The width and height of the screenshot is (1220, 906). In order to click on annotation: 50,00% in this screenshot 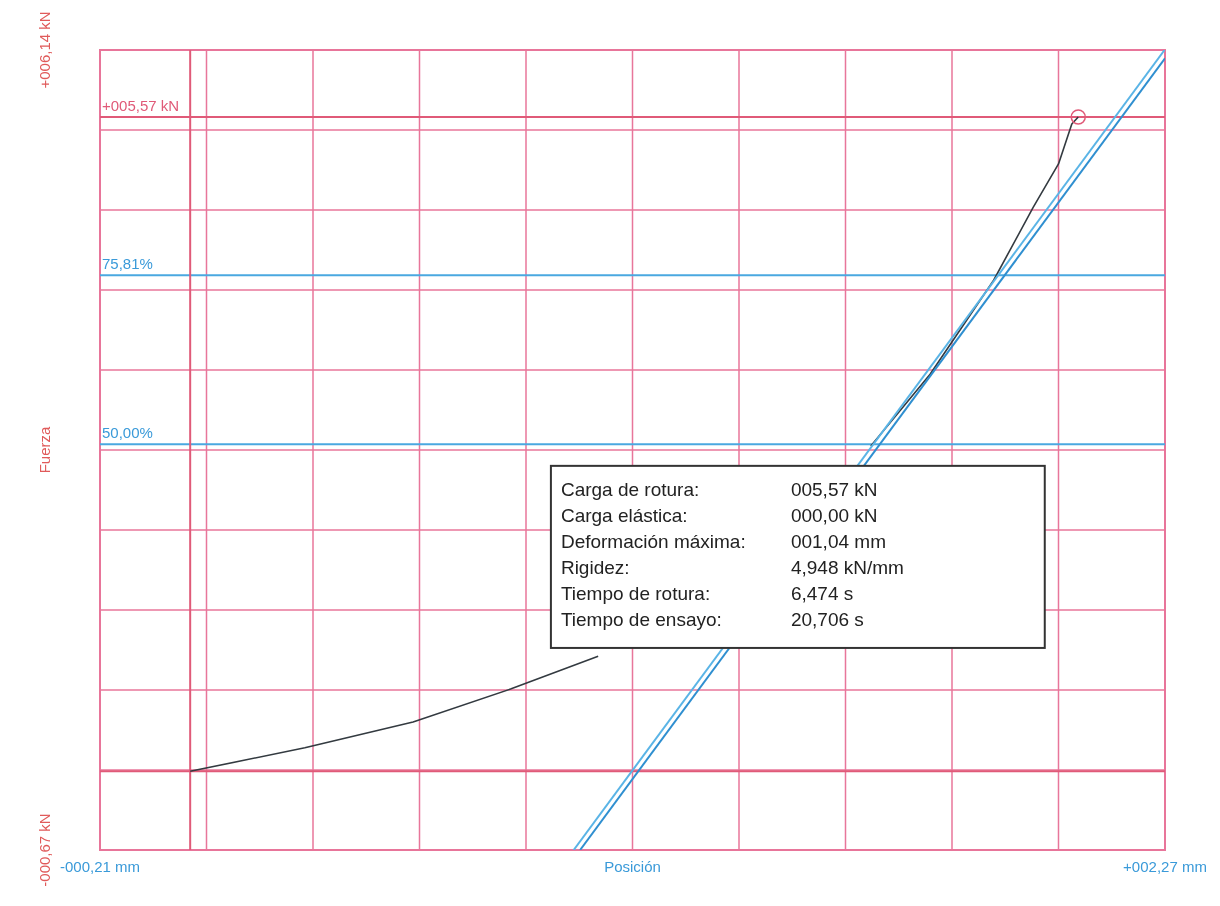, I will do `click(127, 433)`.